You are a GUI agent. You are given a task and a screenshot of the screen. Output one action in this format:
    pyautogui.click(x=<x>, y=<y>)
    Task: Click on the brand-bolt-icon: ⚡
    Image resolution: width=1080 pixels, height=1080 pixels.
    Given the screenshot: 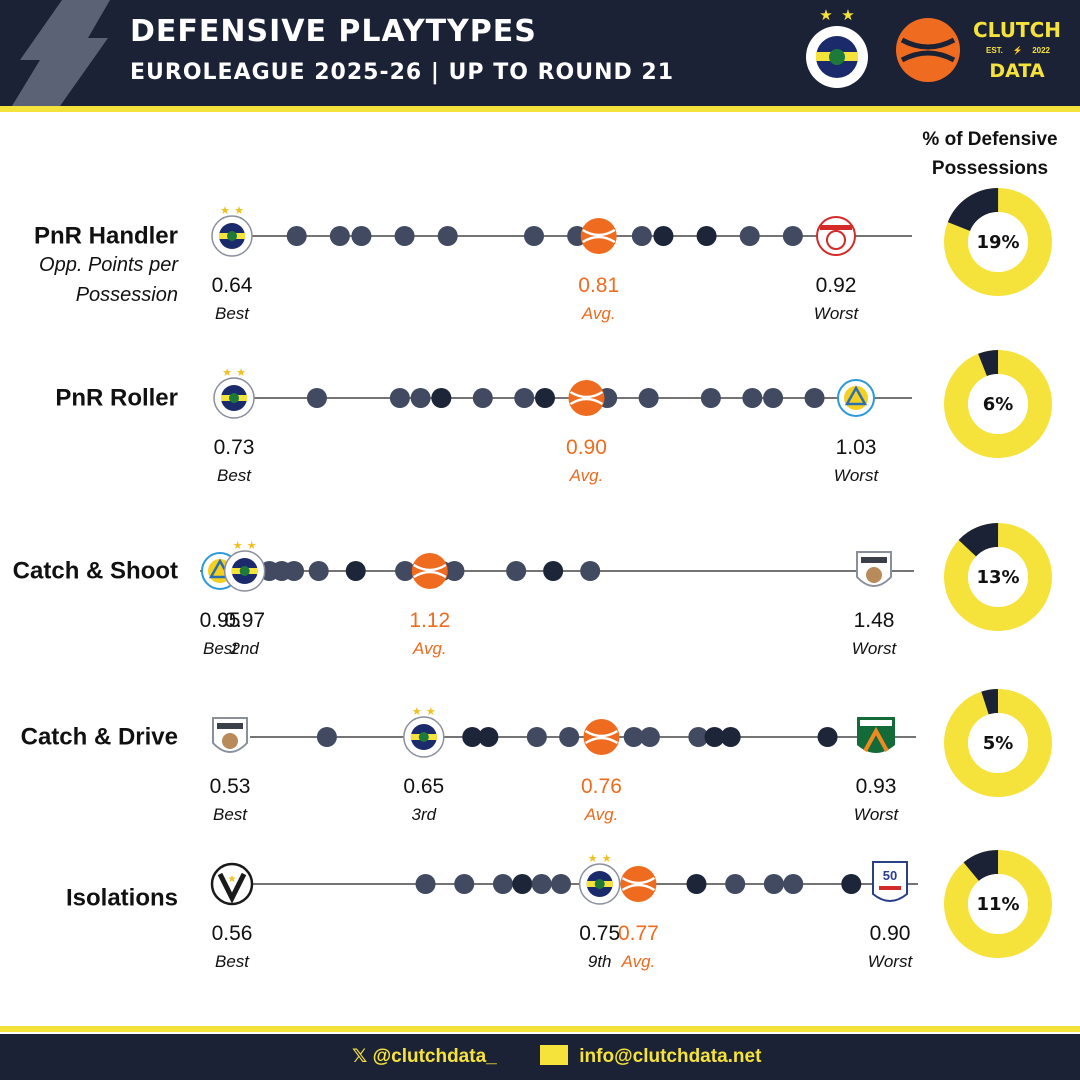 What is the action you would take?
    pyautogui.click(x=1017, y=50)
    